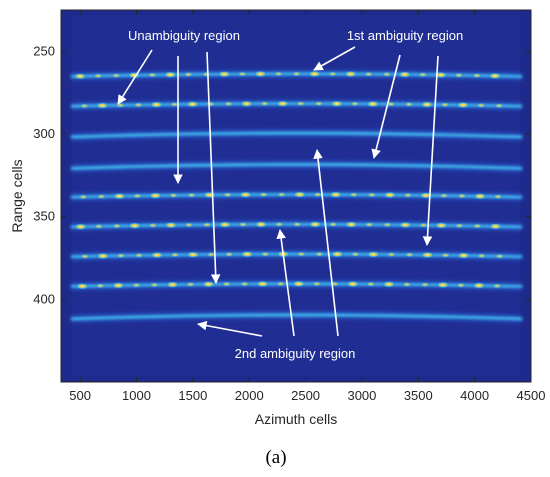  What do you see at coordinates (296, 419) in the screenshot?
I see `x-axis-title: Azimuth cells` at bounding box center [296, 419].